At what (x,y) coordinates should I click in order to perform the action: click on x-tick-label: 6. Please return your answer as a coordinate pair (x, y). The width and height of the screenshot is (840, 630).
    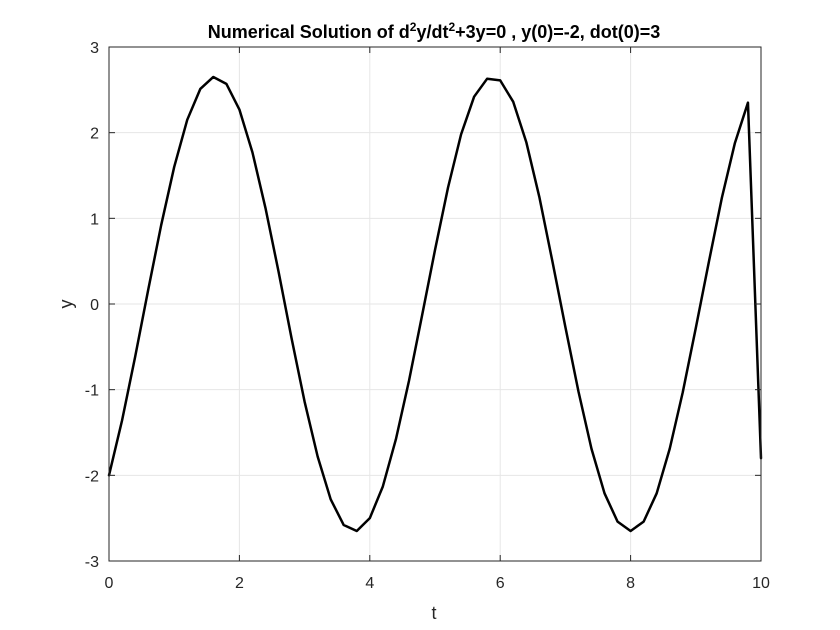
    Looking at the image, I should click on (500, 583).